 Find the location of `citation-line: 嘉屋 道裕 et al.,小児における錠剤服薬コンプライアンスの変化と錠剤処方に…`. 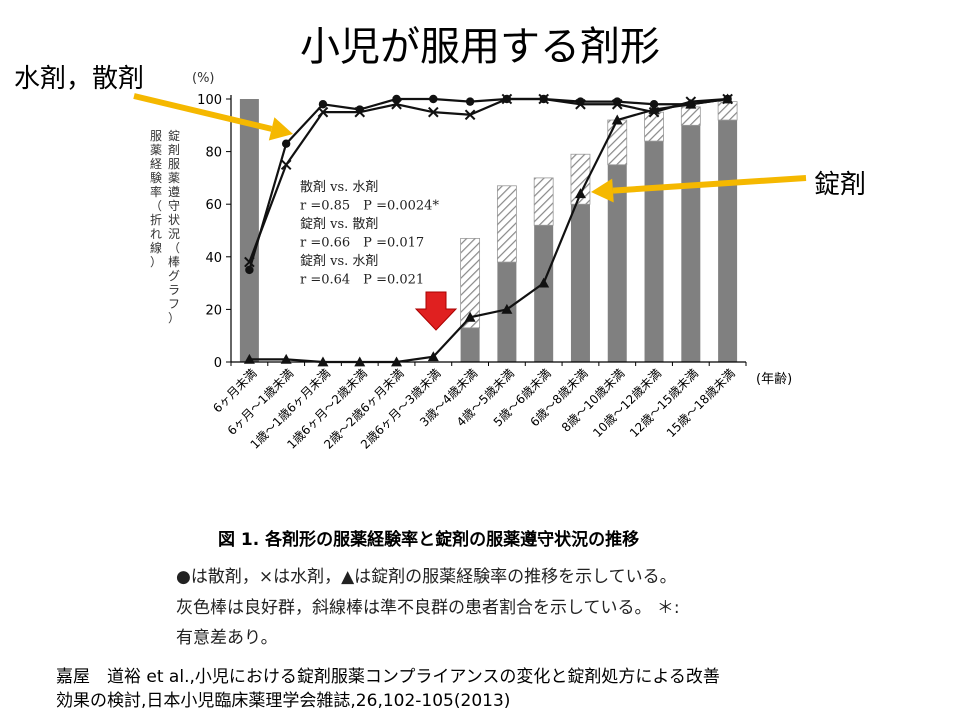

citation-line: 嘉屋 道裕 et al.,小児における錠剤服薬コンプライアンスの変化と錠剤処方に… is located at coordinates (388, 677).